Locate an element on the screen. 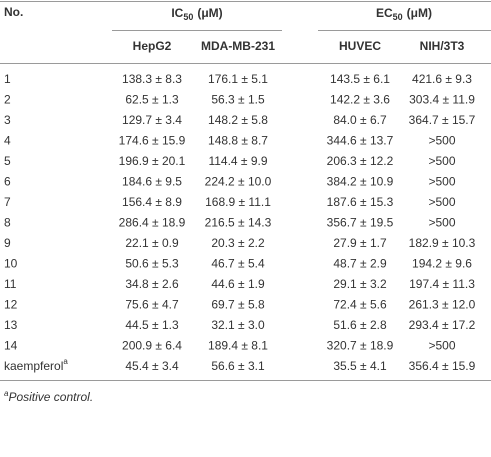  column-header: NIH/3T3 is located at coordinates (442, 46).